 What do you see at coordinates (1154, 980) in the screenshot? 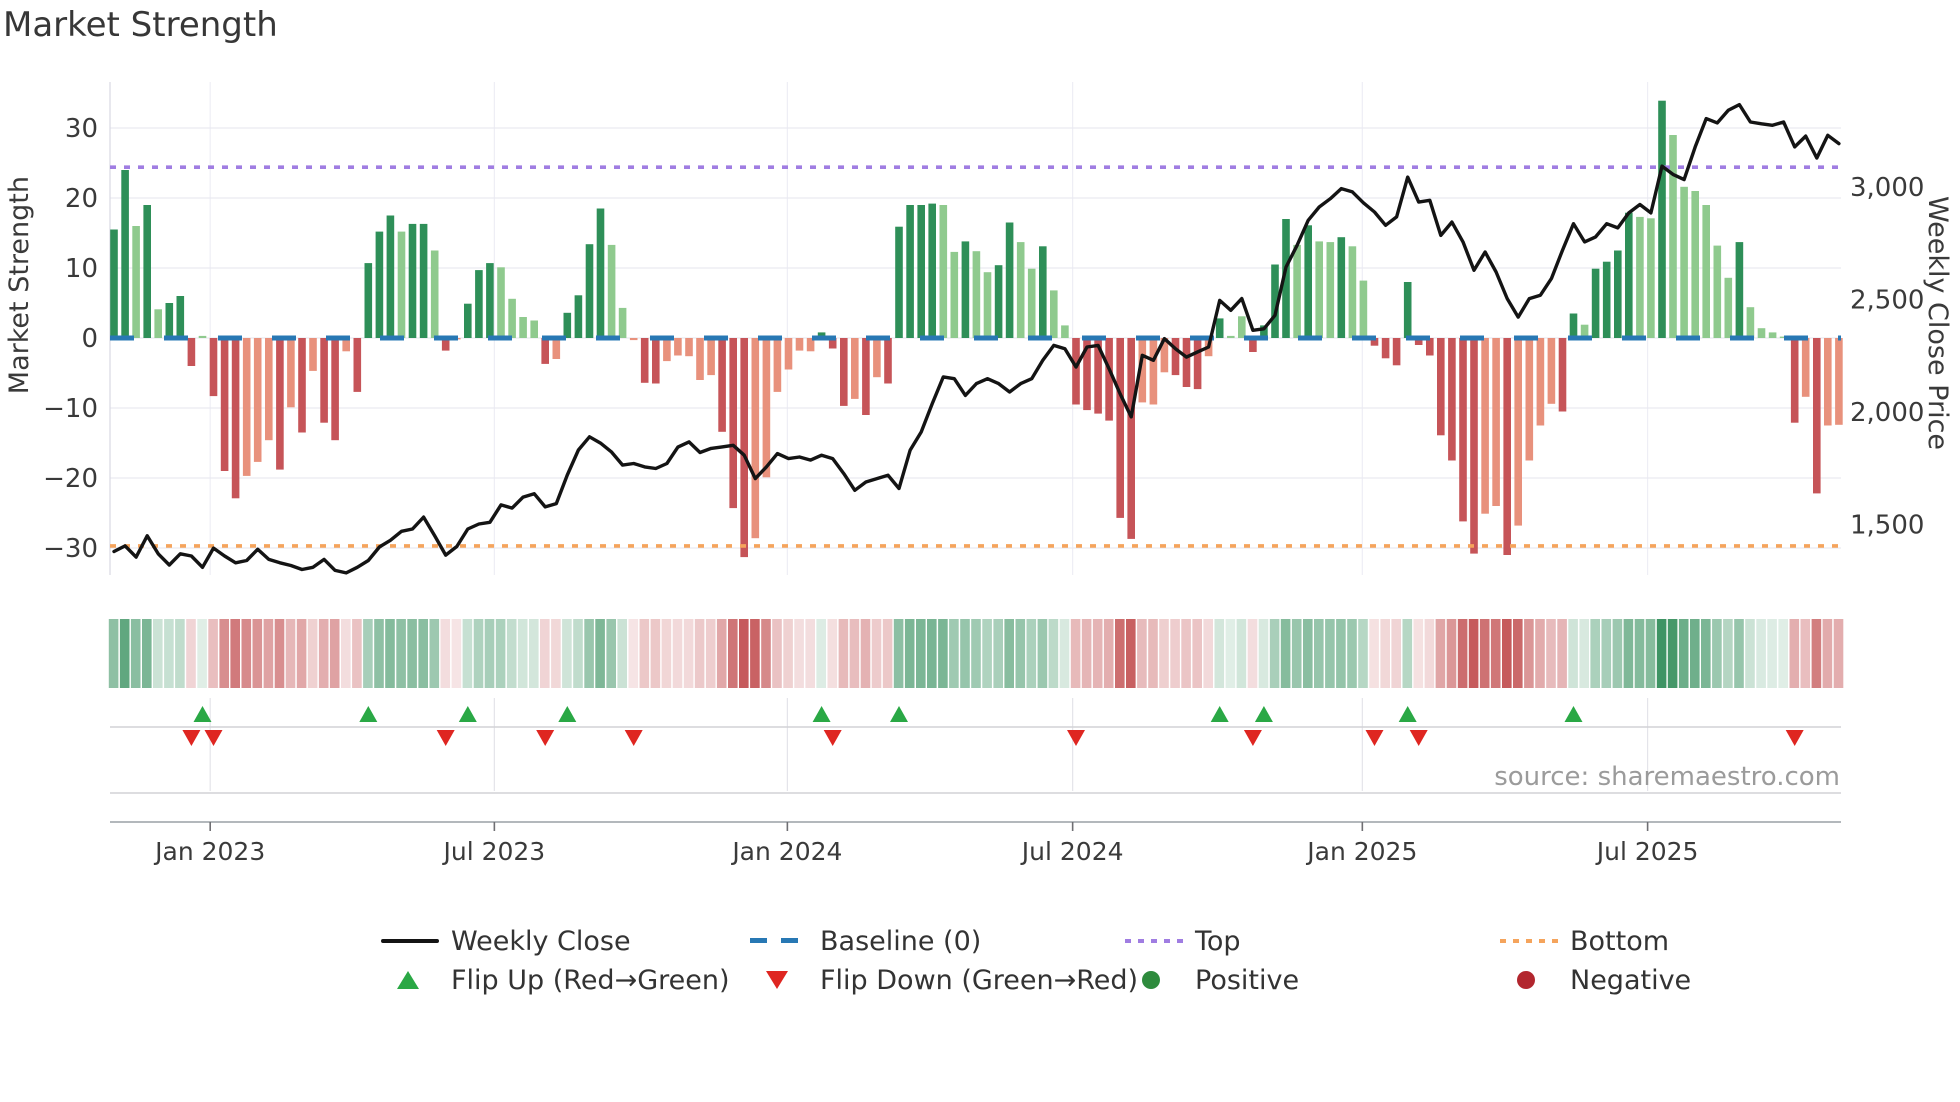
I see `positive-dot-icon` at bounding box center [1154, 980].